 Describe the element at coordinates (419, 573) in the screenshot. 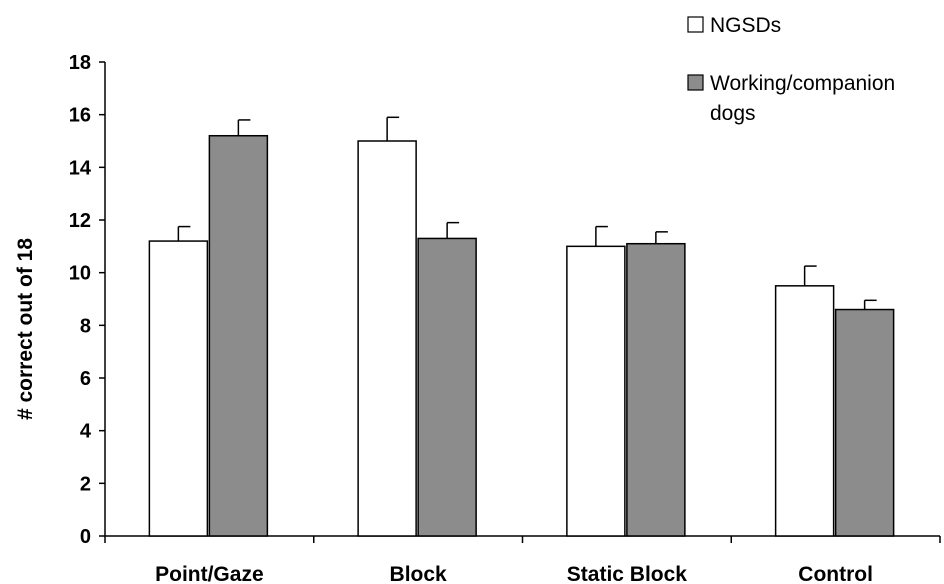

I see `x-tick-label: Block` at that location.